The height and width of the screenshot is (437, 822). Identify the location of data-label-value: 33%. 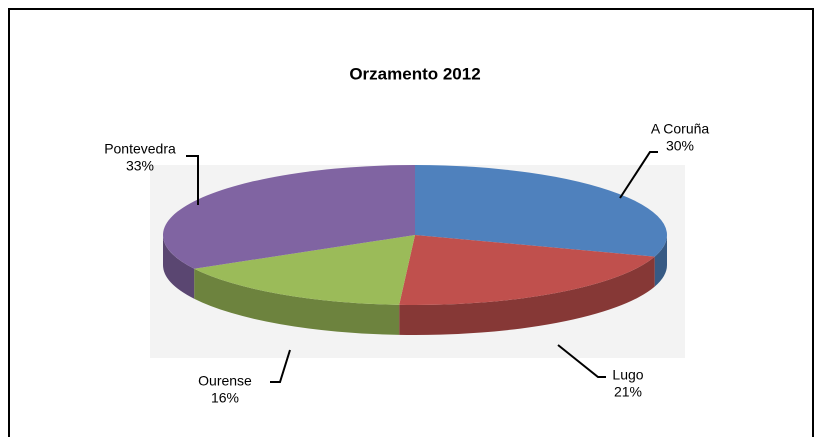
(140, 166).